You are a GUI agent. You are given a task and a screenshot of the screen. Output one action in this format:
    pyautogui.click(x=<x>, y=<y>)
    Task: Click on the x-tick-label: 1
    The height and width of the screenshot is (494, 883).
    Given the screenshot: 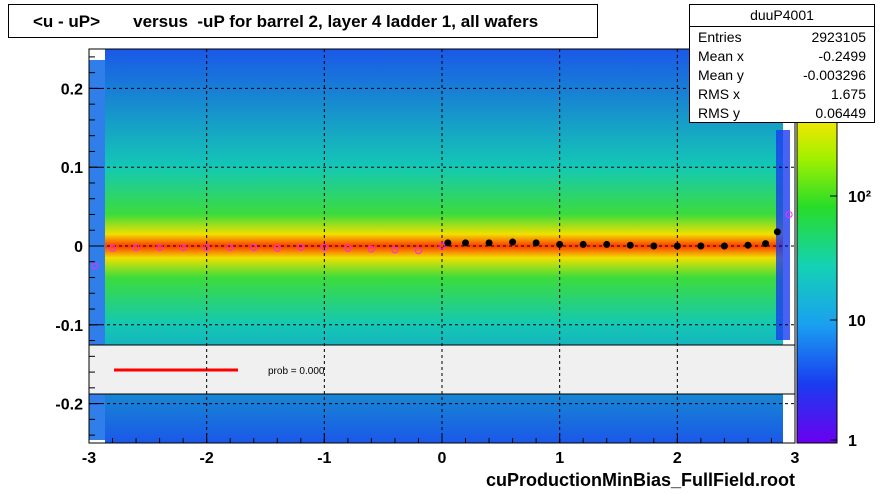 What is the action you would take?
    pyautogui.click(x=559, y=458)
    